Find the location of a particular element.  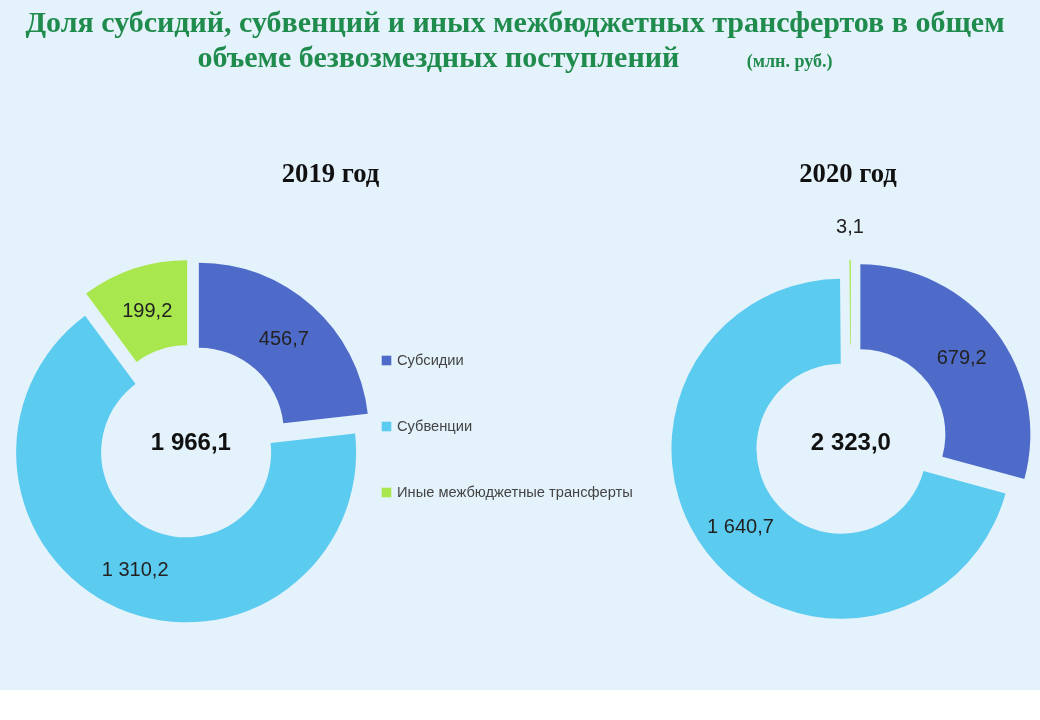

chart-subtitle: 2020 год is located at coordinates (848, 172).